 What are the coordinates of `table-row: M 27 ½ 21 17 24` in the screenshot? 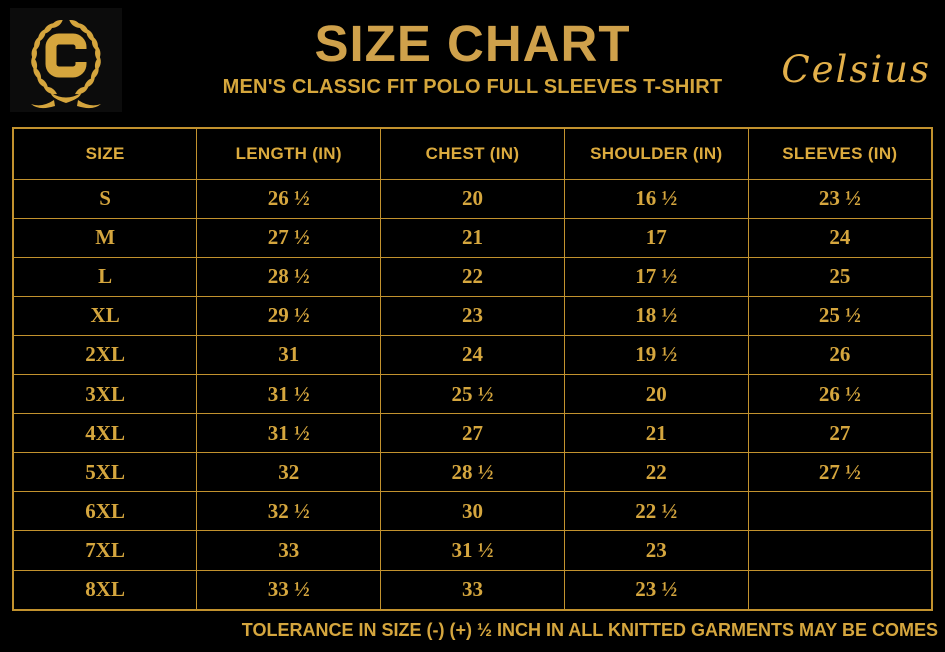 It's located at (472, 237).